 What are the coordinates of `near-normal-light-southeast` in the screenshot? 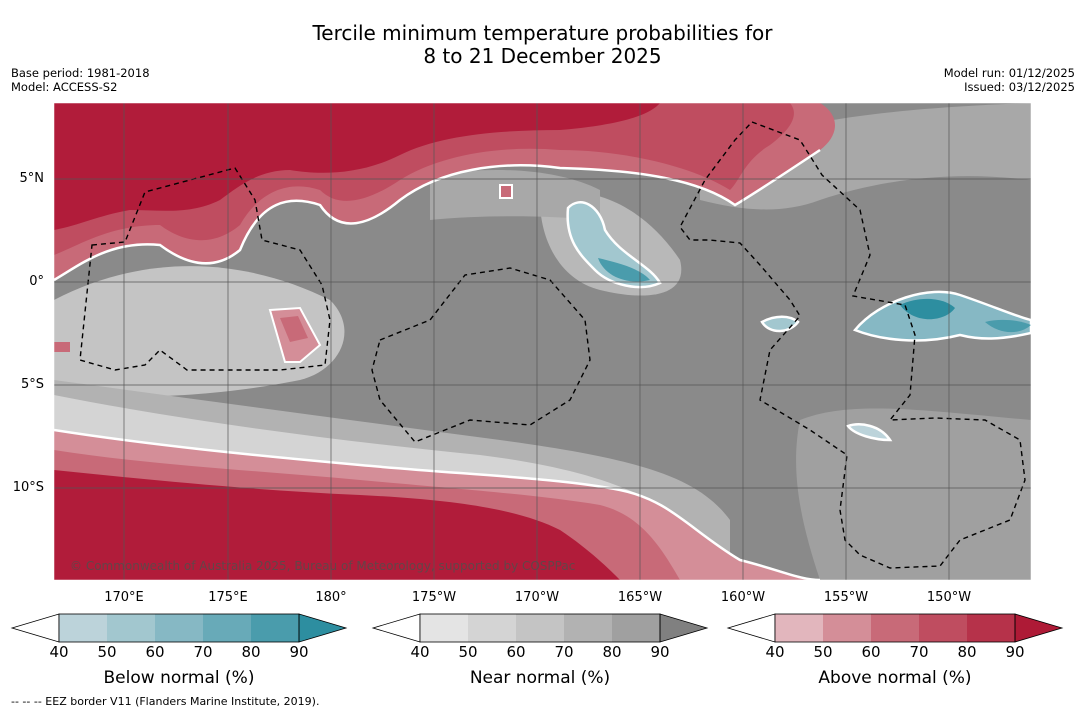 It's located at (913, 494).